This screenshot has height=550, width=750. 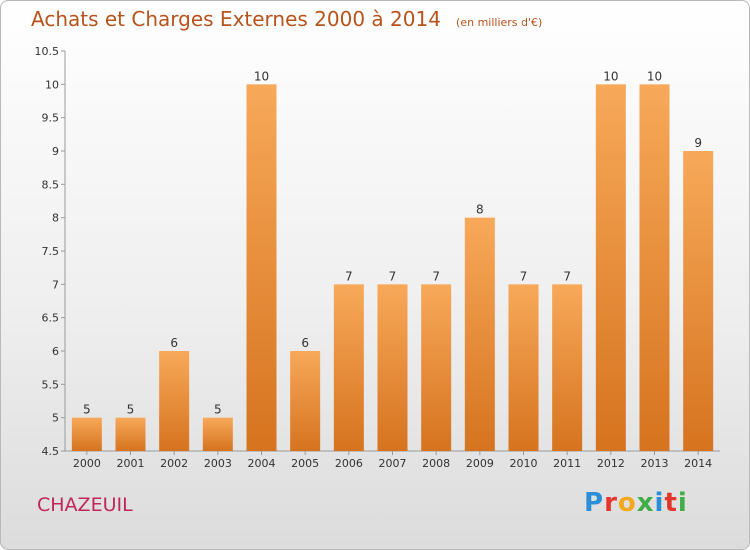 I want to click on y-tick-label: 4.5, so click(x=51, y=451).